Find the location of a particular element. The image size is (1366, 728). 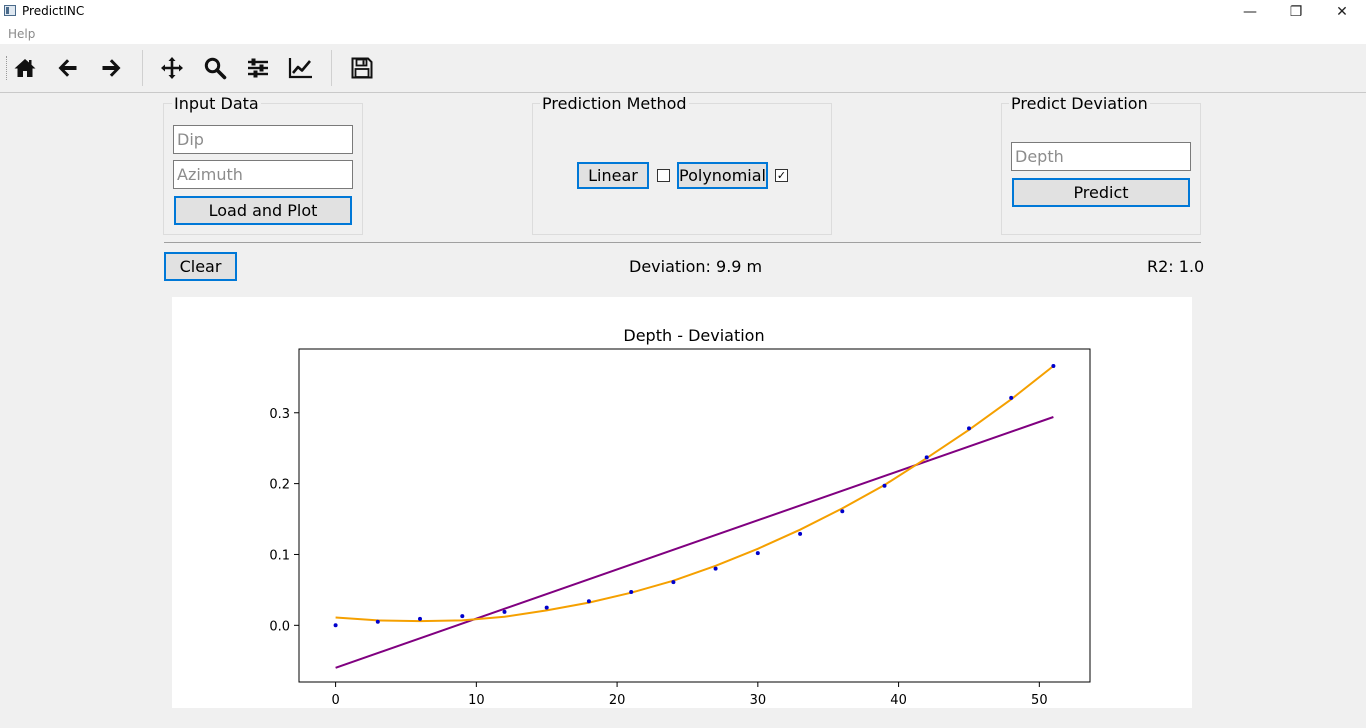

axes-edit-icon is located at coordinates (300, 68).